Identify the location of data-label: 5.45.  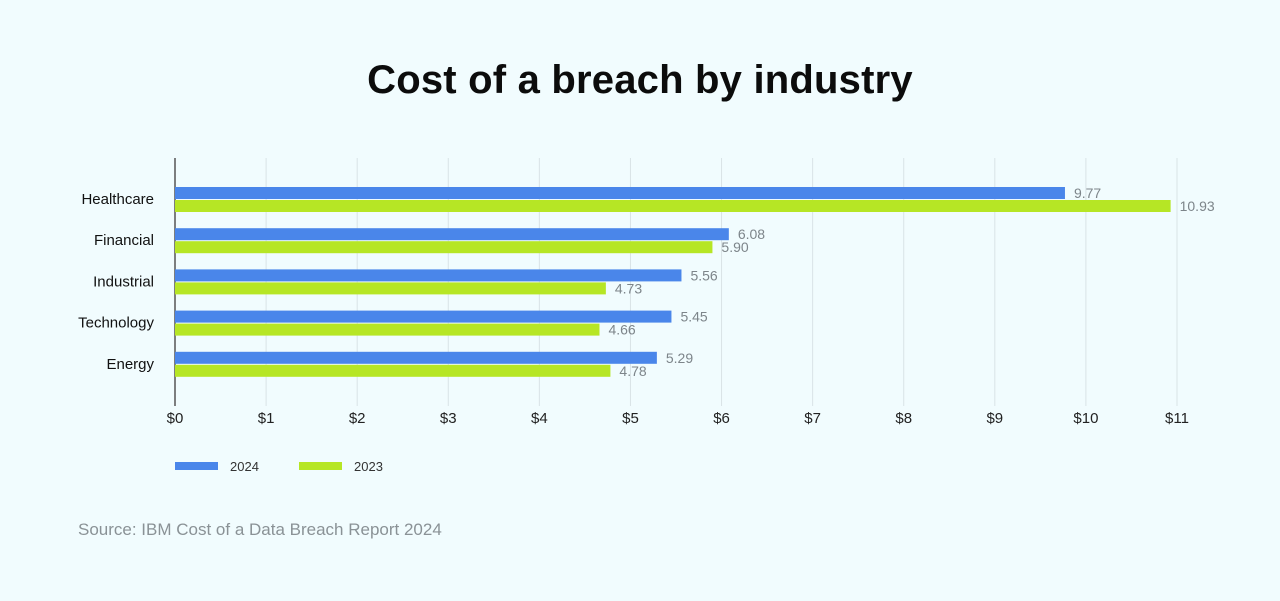
(693, 317).